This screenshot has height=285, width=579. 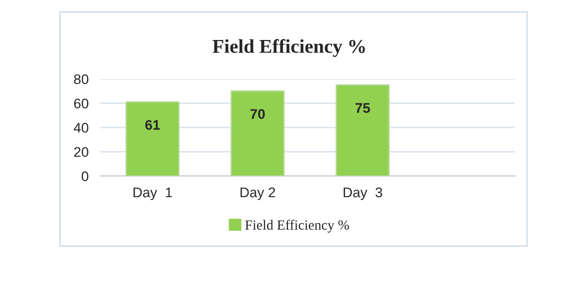 I want to click on y-tick-label: 80, so click(x=81, y=79).